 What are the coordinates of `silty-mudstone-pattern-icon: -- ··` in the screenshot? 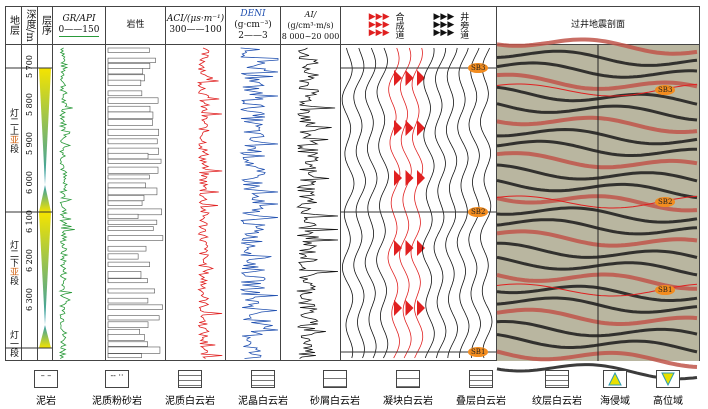 It's located at (117, 379).